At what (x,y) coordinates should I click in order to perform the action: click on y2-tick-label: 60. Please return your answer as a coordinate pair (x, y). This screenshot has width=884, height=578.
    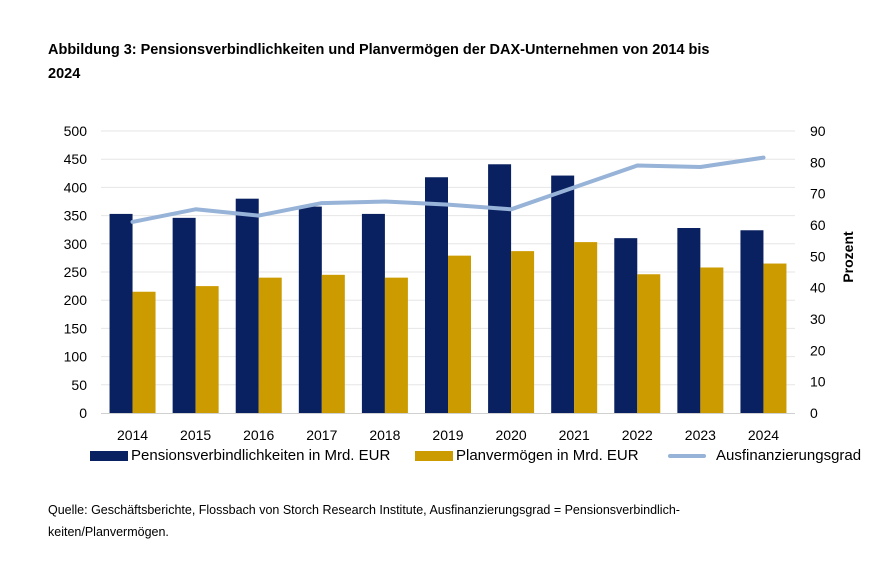
    Looking at the image, I should click on (818, 225).